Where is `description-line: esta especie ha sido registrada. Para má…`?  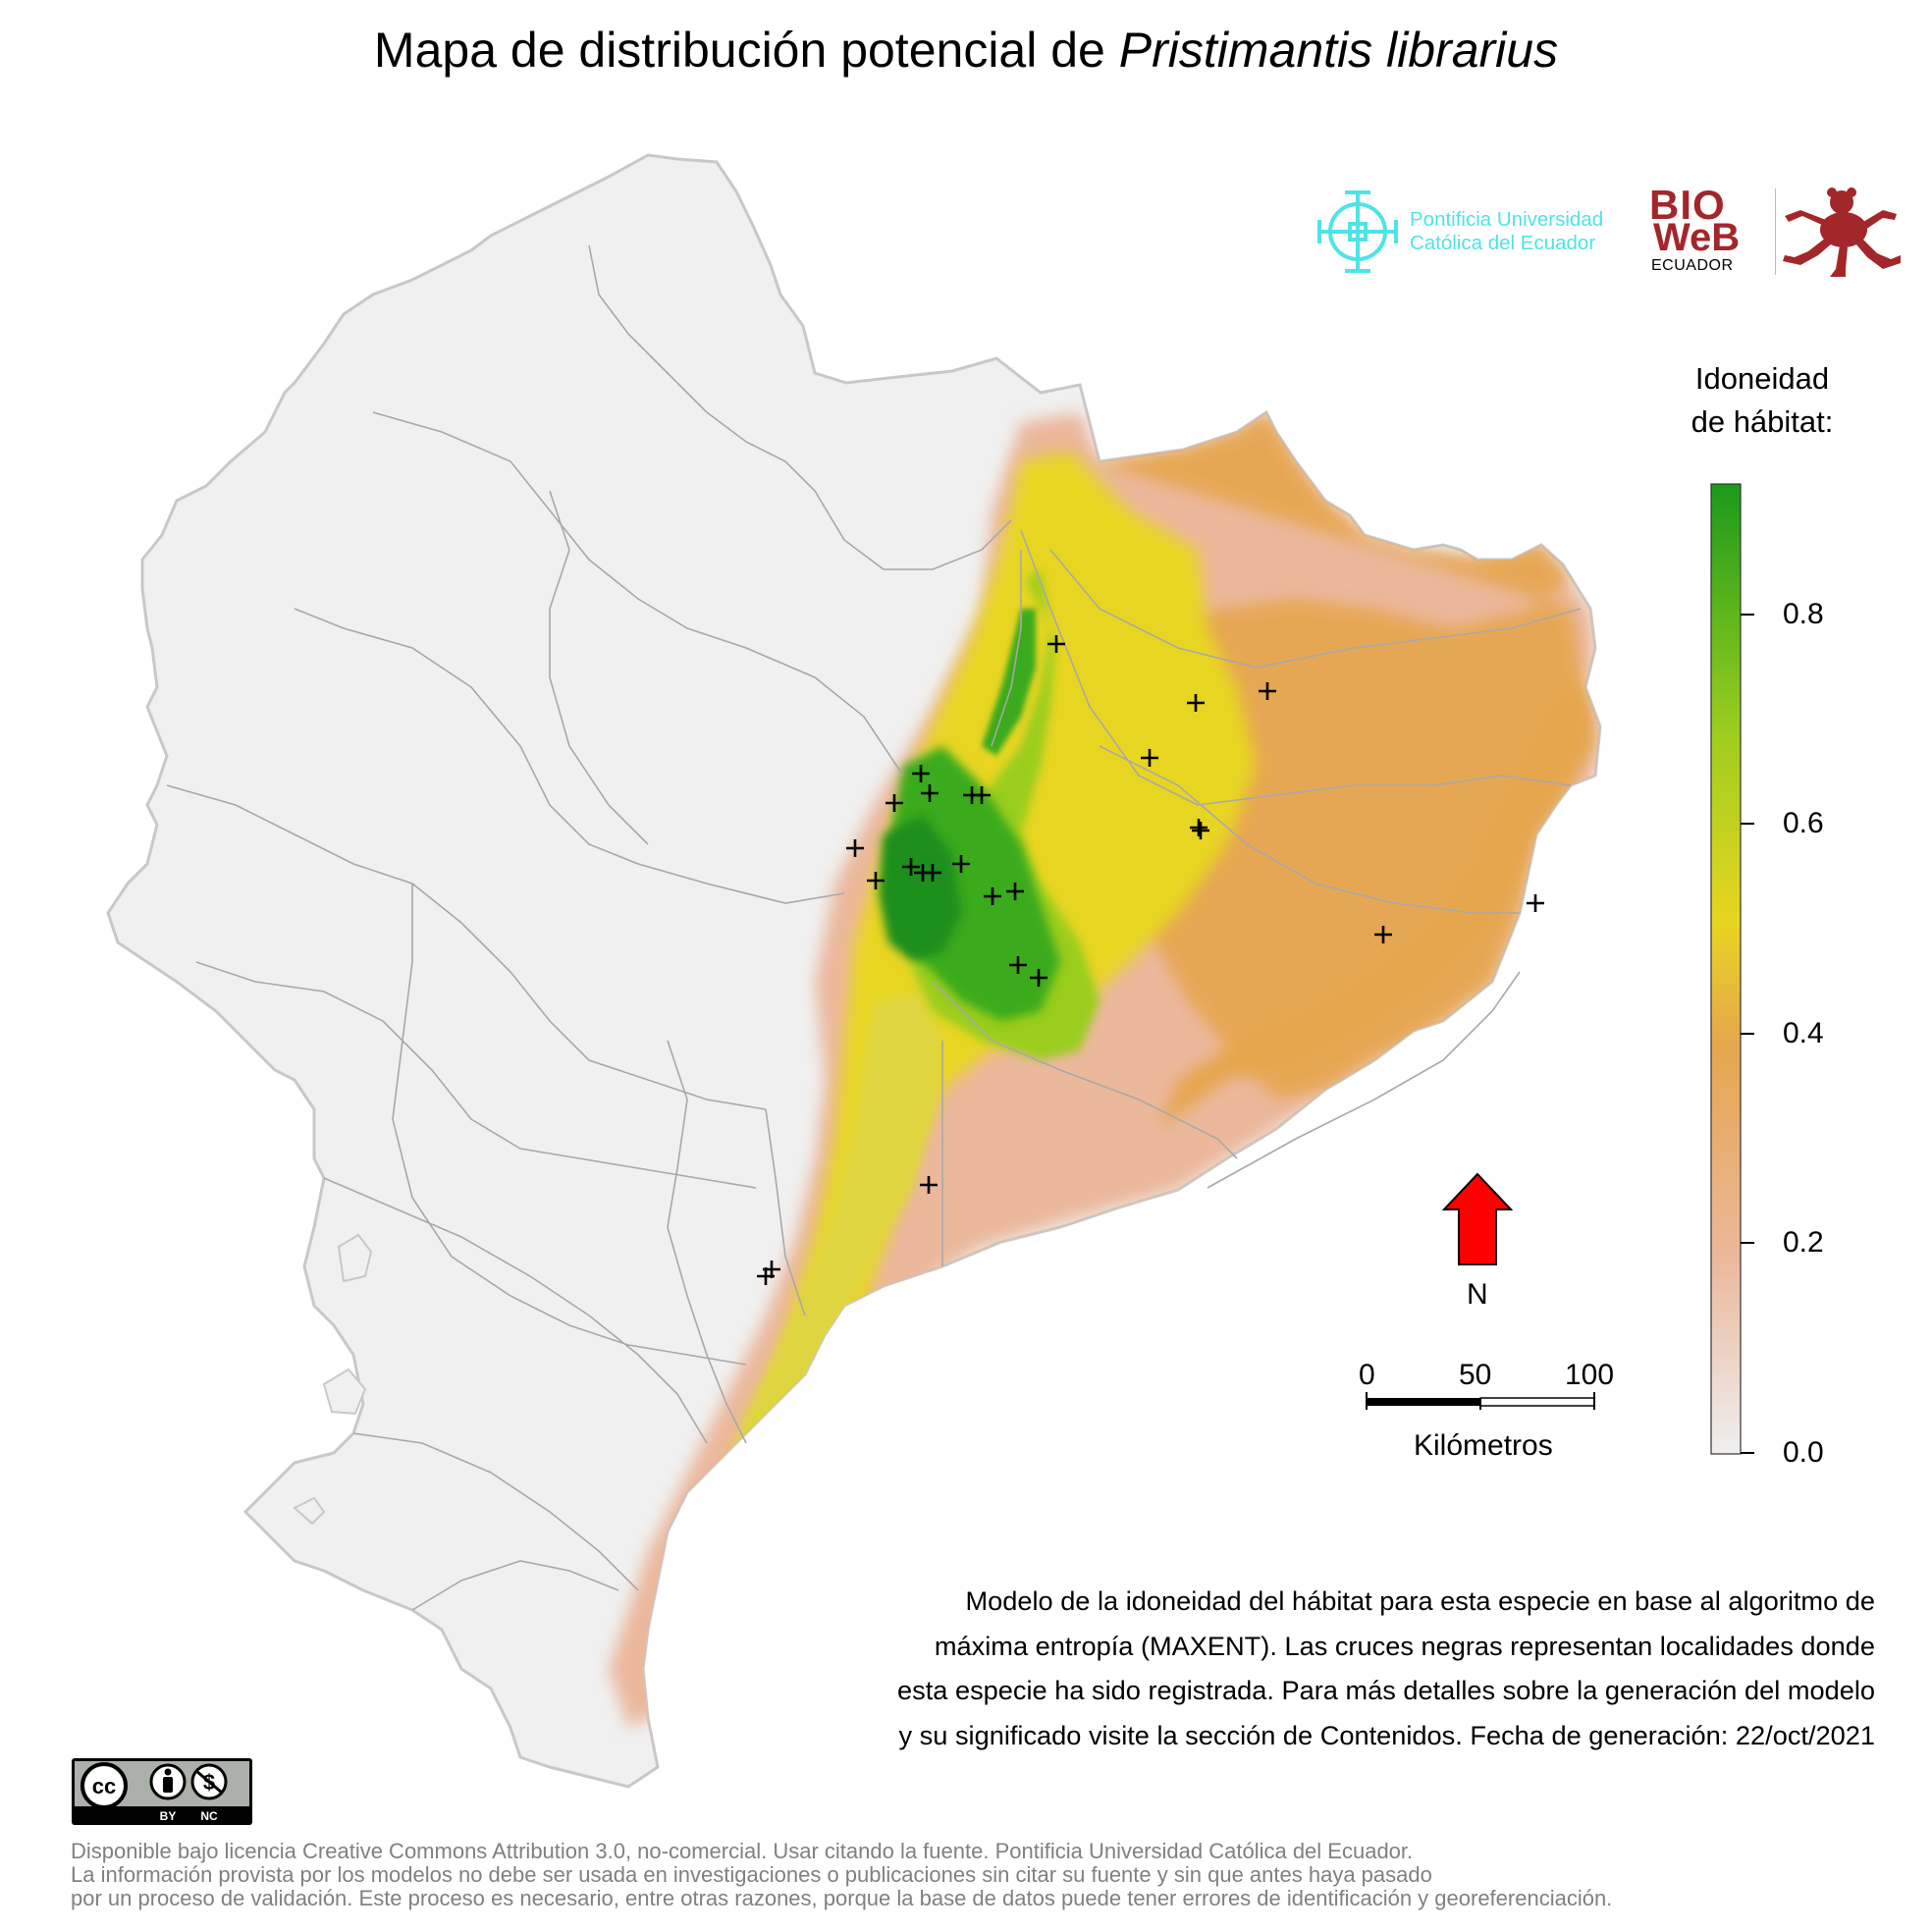 description-line: esta especie ha sido registrada. Para má… is located at coordinates (1386, 1690).